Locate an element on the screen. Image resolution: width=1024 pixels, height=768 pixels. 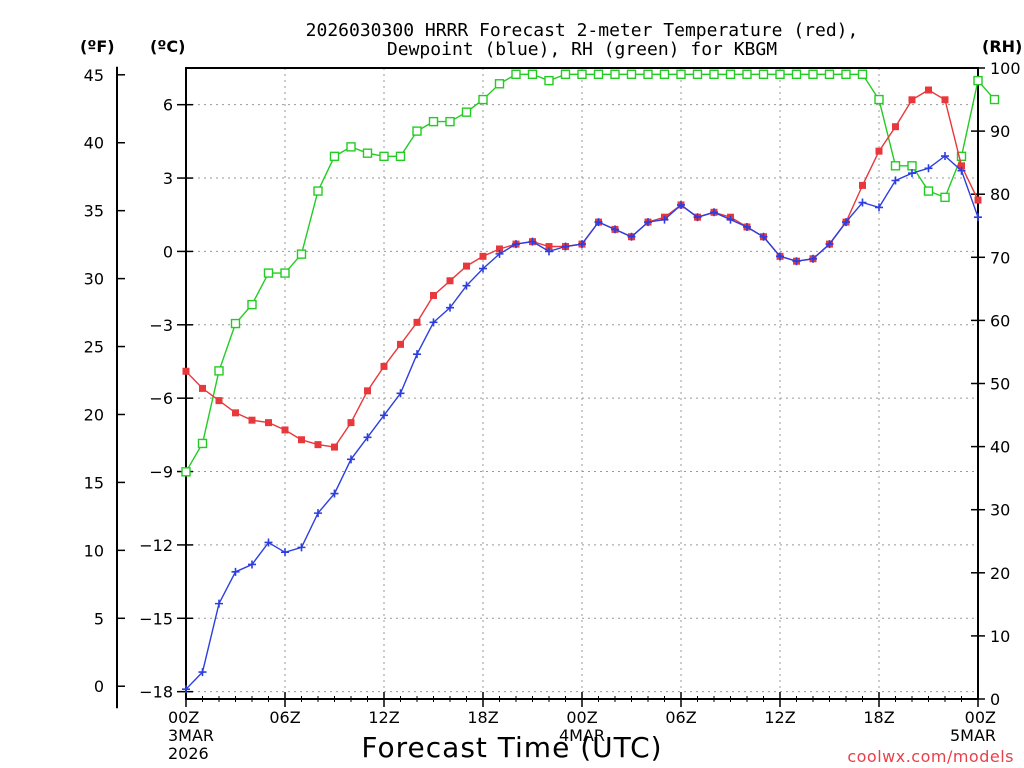
celsius-tick-label: −18 is located at coordinates (156, 692).